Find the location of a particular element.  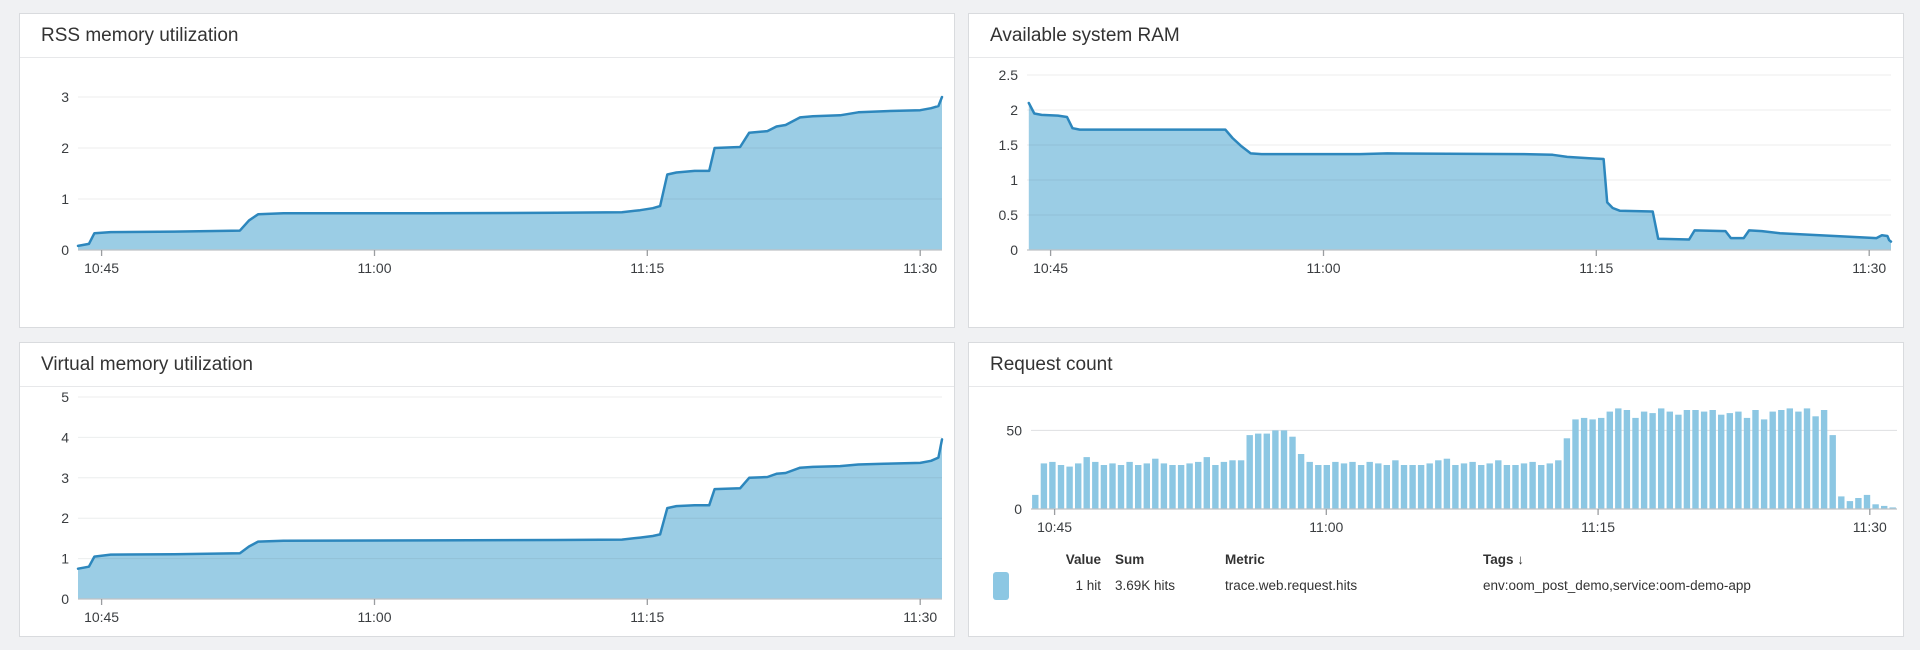

svg-text: 0.5 is located at coordinates (1009, 215).